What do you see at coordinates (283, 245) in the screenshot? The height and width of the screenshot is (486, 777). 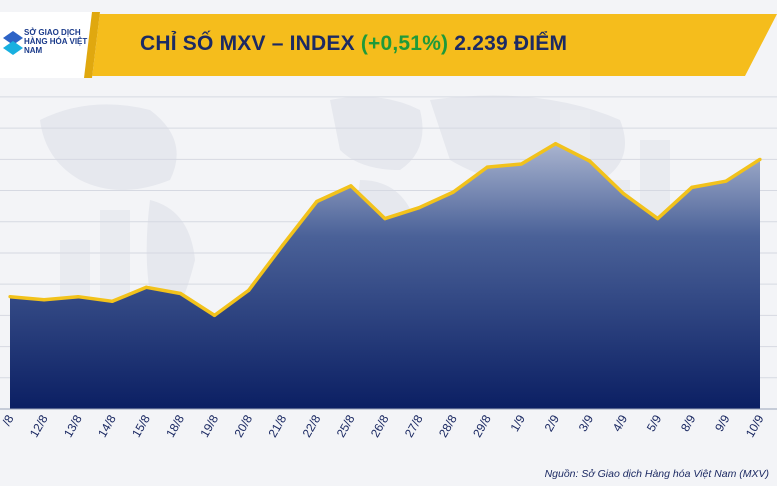 I see `data-point-21/8` at bounding box center [283, 245].